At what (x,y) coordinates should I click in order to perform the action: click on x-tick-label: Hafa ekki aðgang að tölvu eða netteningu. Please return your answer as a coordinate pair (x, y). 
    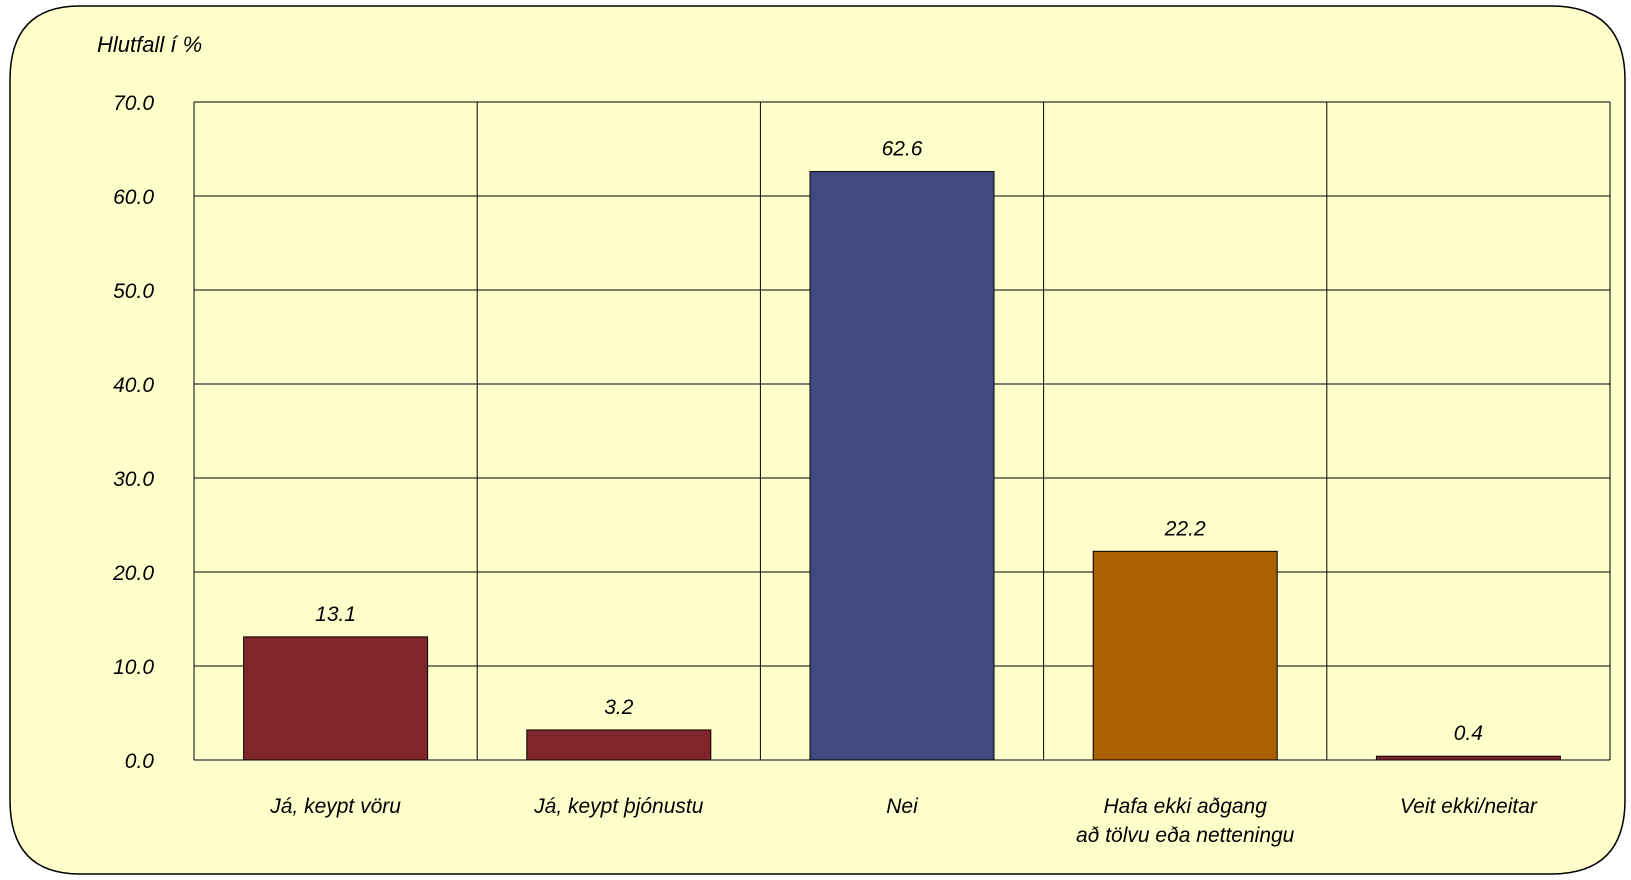
    Looking at the image, I should click on (1185, 821).